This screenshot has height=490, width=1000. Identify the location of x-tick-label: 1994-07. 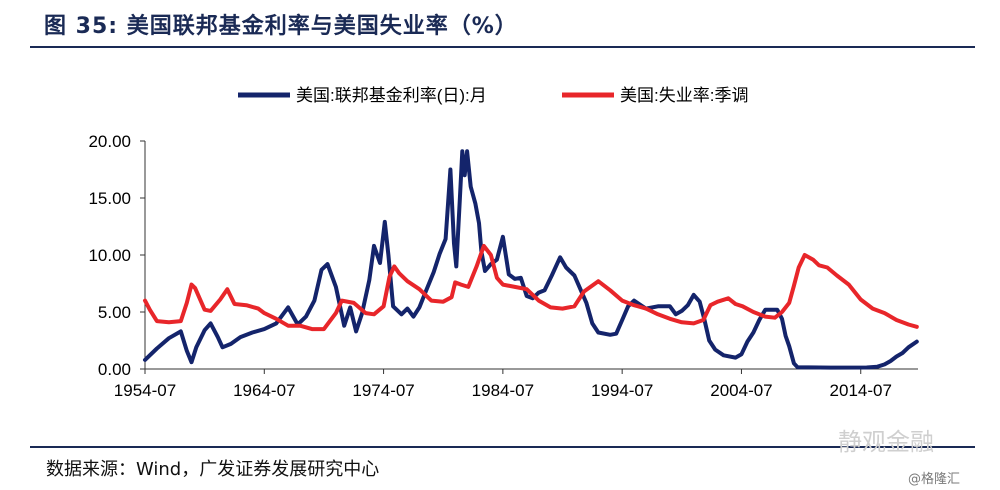
(622, 390).